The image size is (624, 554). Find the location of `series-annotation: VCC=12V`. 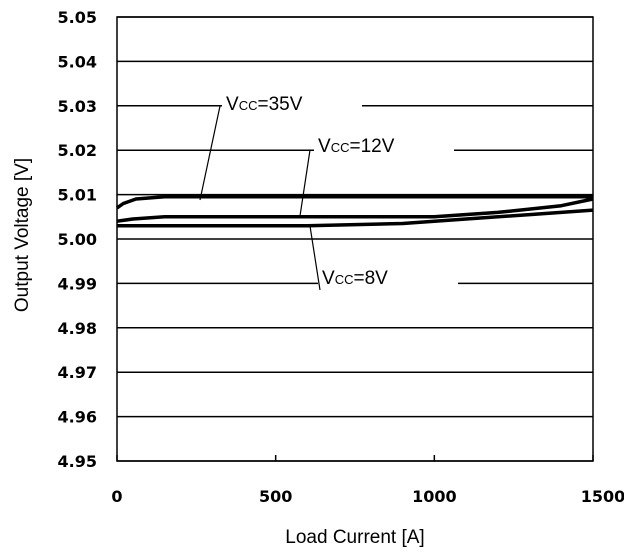

series-annotation: VCC=12V is located at coordinates (376, 175).